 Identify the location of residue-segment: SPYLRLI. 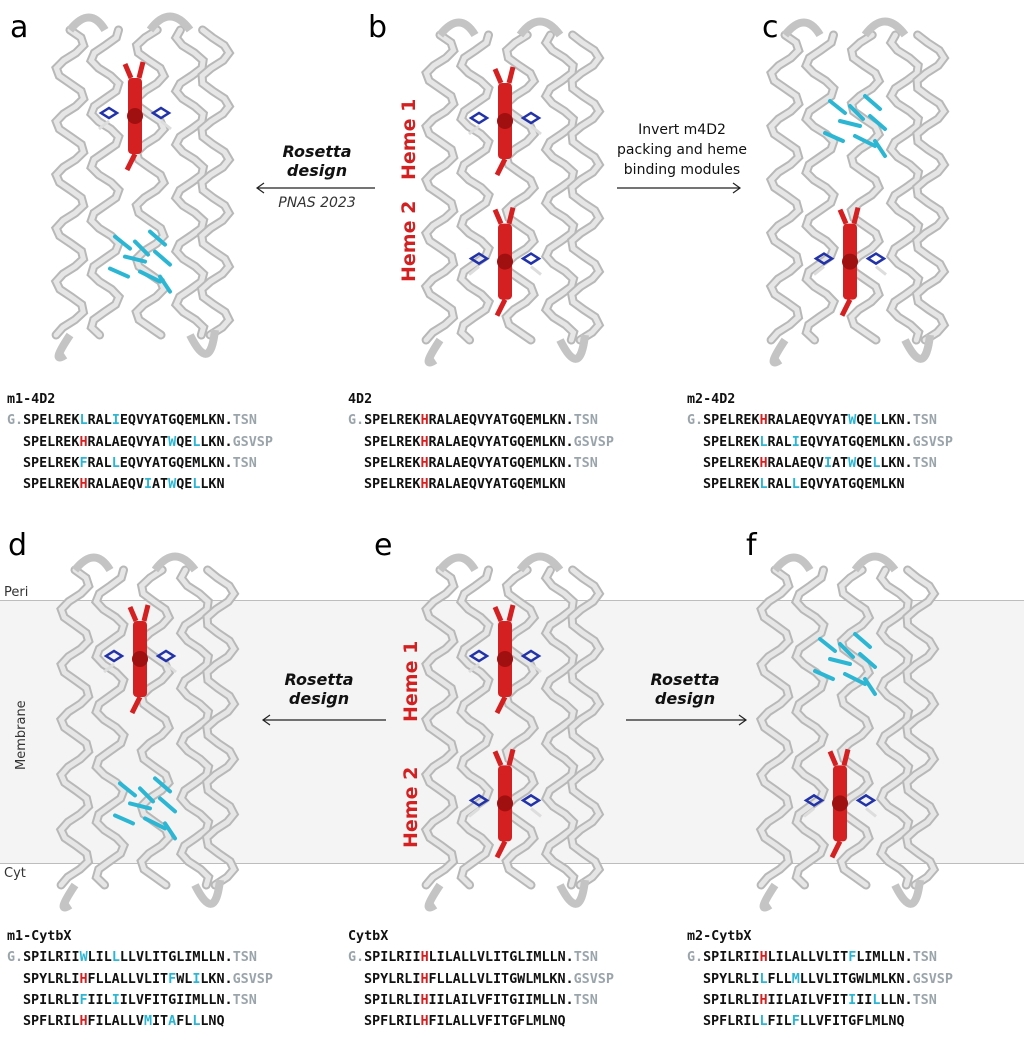
(392, 979).